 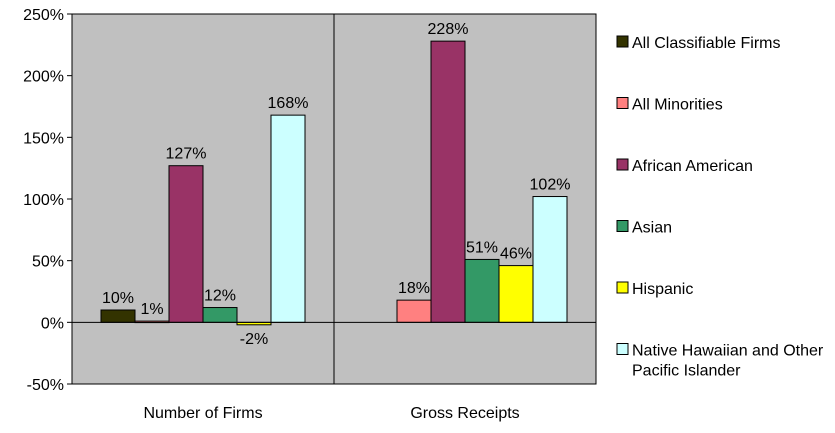 What do you see at coordinates (331, 413) in the screenshot?
I see `x-axis-labels: Number of Firms Gross Receipts` at bounding box center [331, 413].